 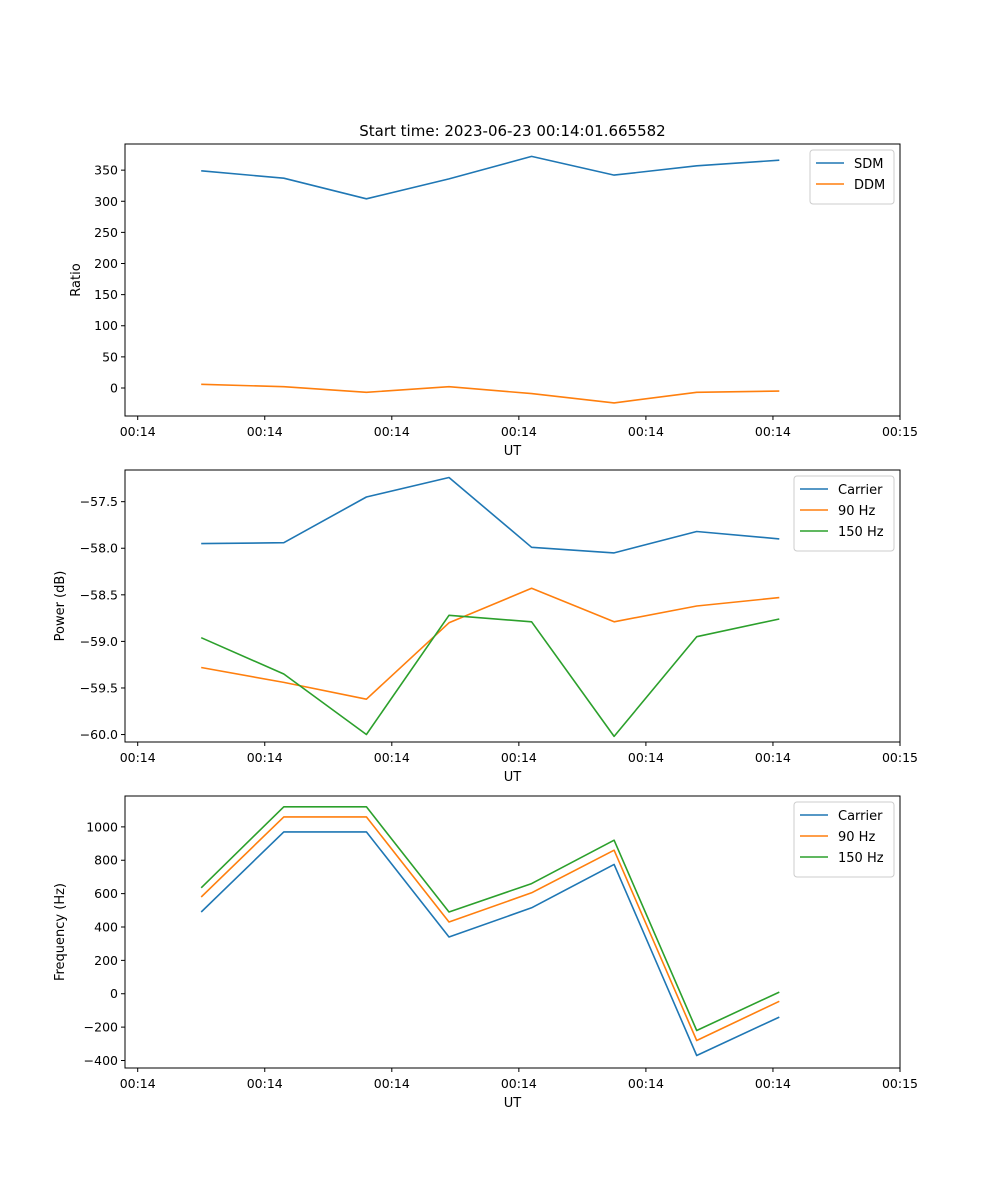 What do you see at coordinates (101, 1027) in the screenshot?
I see `y-tick-label: −200` at bounding box center [101, 1027].